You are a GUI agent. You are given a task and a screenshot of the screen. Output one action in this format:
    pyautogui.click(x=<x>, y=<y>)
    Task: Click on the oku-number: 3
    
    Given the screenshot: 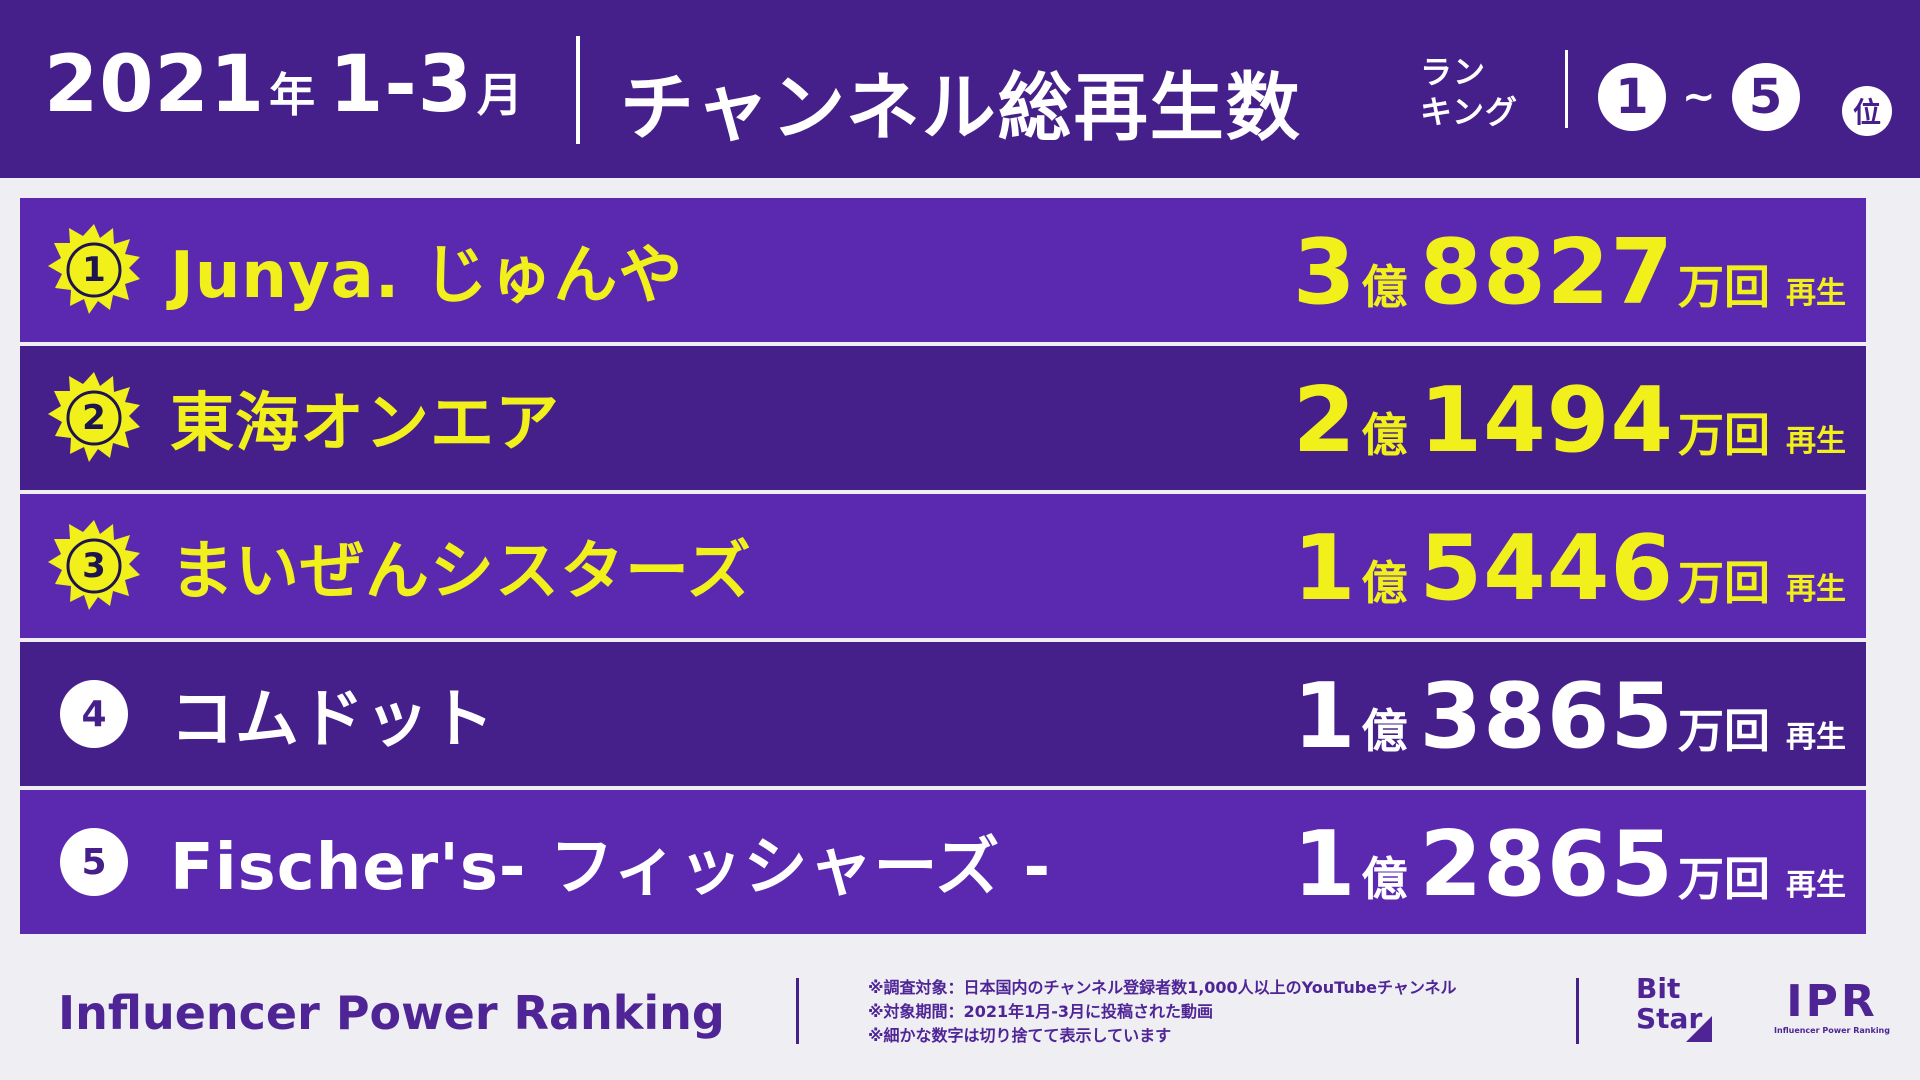 What is the action you would take?
    pyautogui.click(x=1324, y=272)
    